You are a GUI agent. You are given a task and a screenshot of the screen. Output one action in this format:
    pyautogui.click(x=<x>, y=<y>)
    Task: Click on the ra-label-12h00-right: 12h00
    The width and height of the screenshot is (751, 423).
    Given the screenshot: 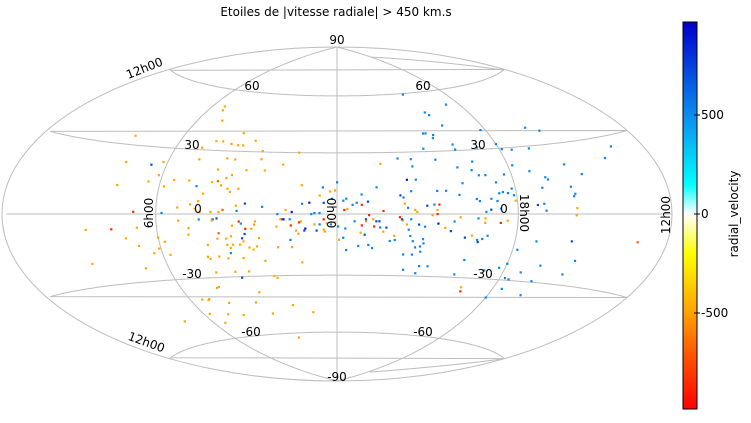 What is the action you would take?
    pyautogui.click(x=666, y=215)
    